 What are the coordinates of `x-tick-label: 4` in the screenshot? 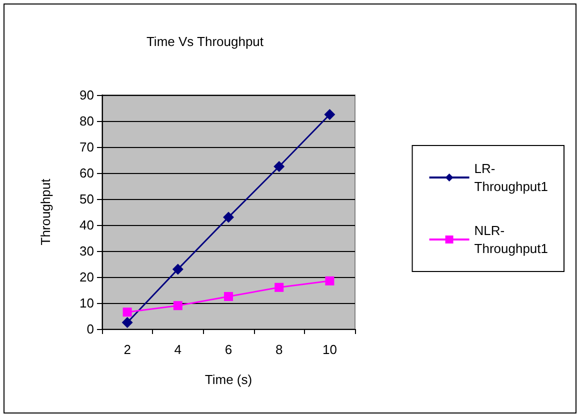 It's located at (178, 349).